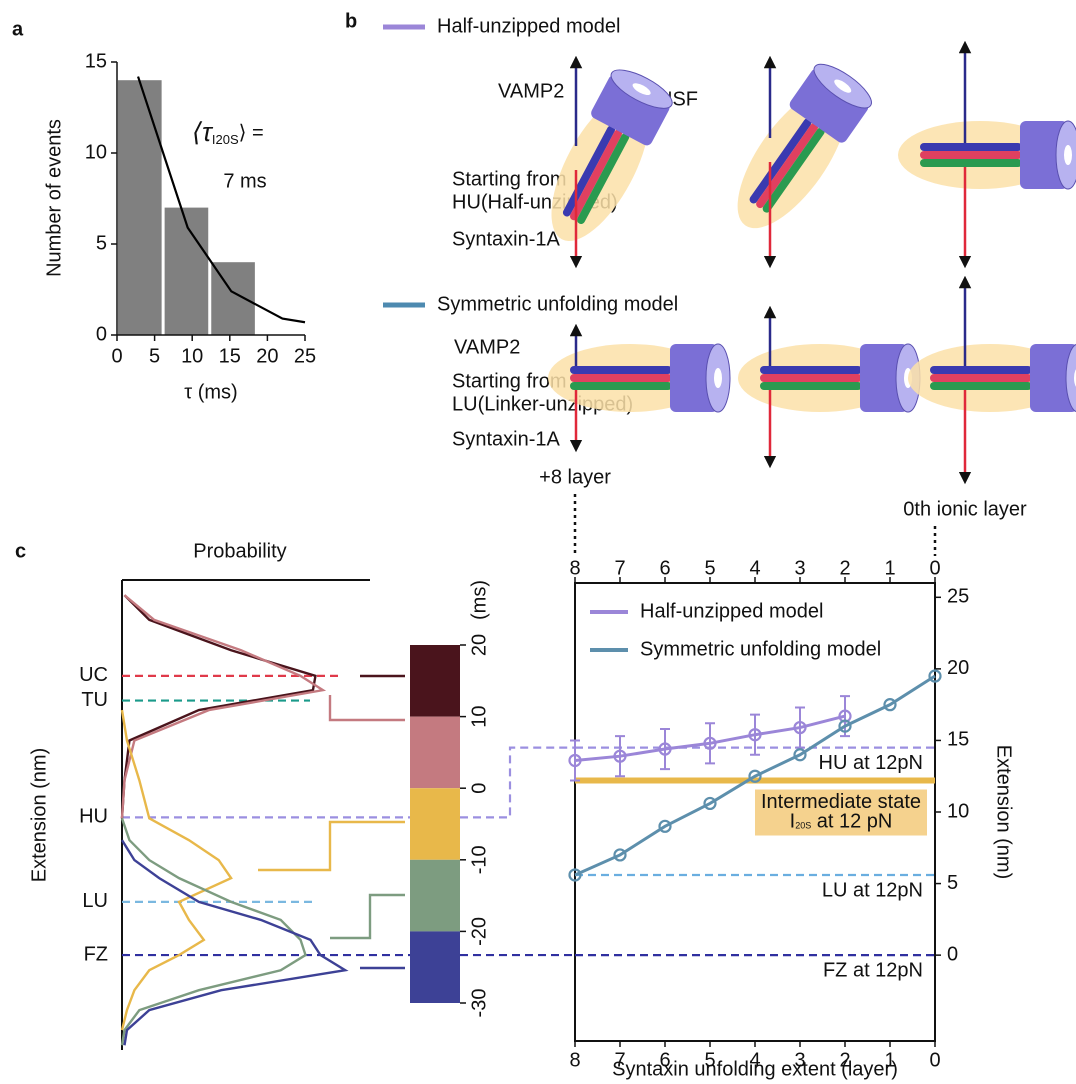 The width and height of the screenshot is (1076, 1084). What do you see at coordinates (93, 675) in the screenshot?
I see `state-label: UC` at bounding box center [93, 675].